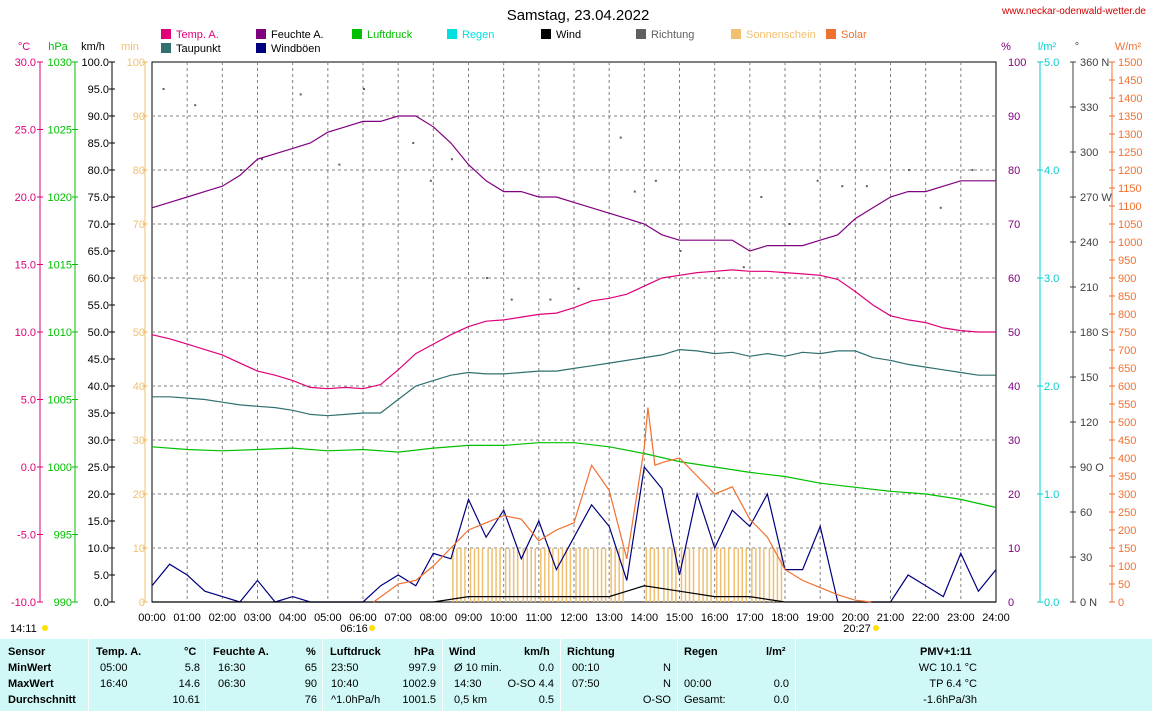 This screenshot has height=711, width=1152. Describe the element at coordinates (98, 522) in the screenshot. I see `wind-tick-label: 15.0` at that location.